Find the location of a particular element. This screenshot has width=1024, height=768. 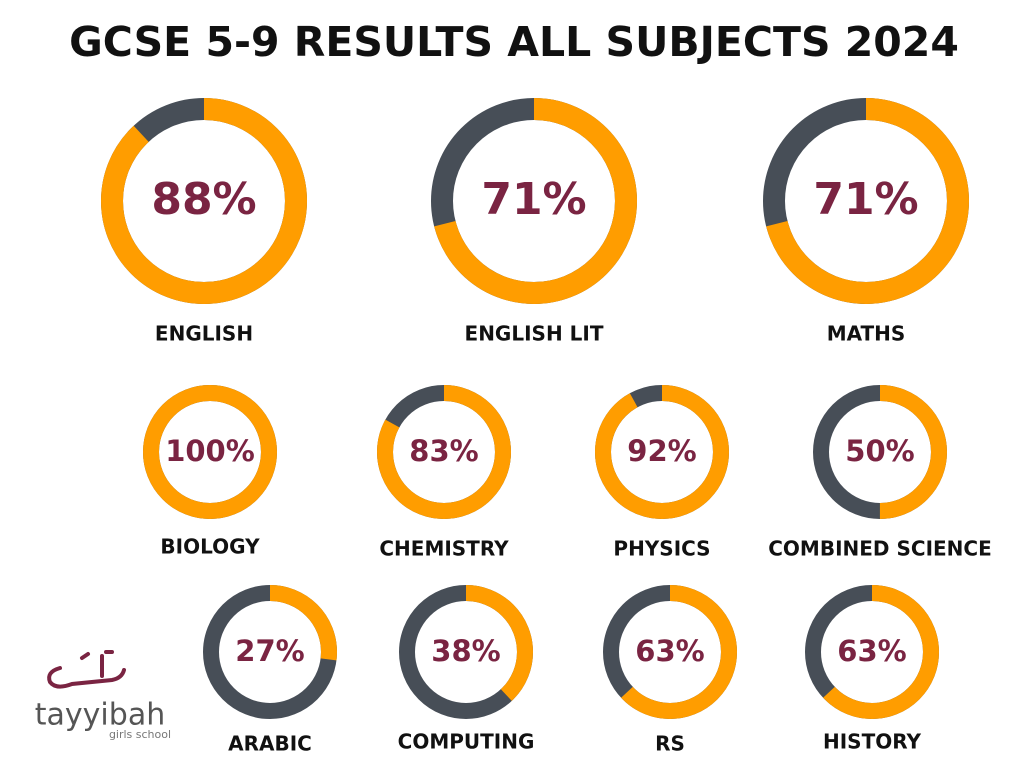

chart-title: RS is located at coordinates (670, 744).